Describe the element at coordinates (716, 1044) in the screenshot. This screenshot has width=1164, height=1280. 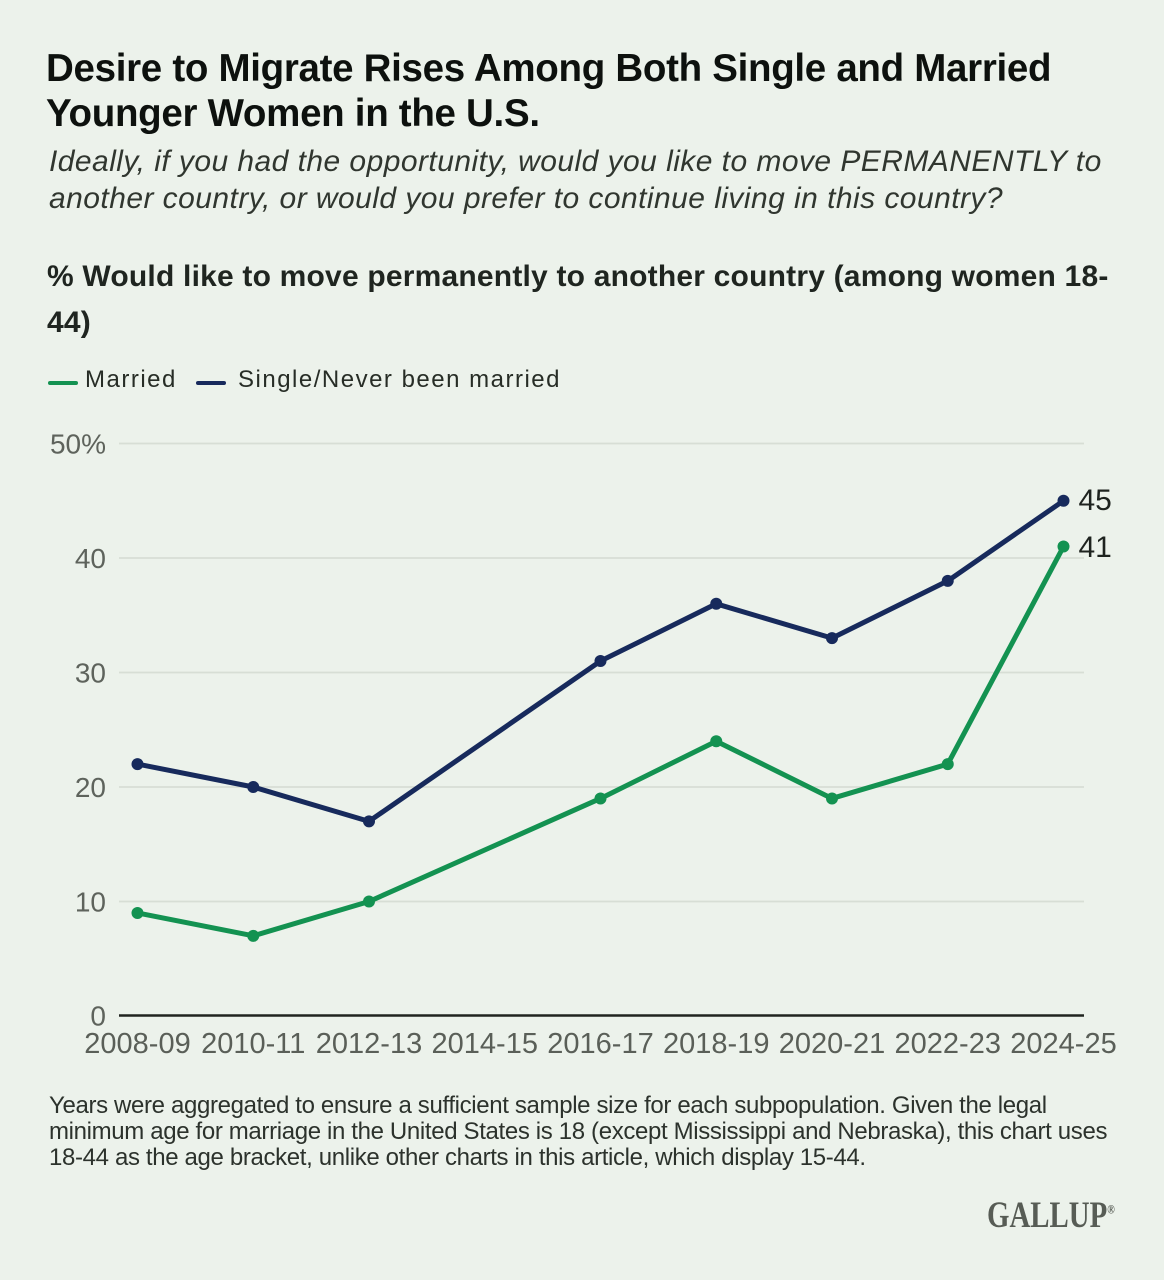
I see `svg-text: 2018-19` at that location.